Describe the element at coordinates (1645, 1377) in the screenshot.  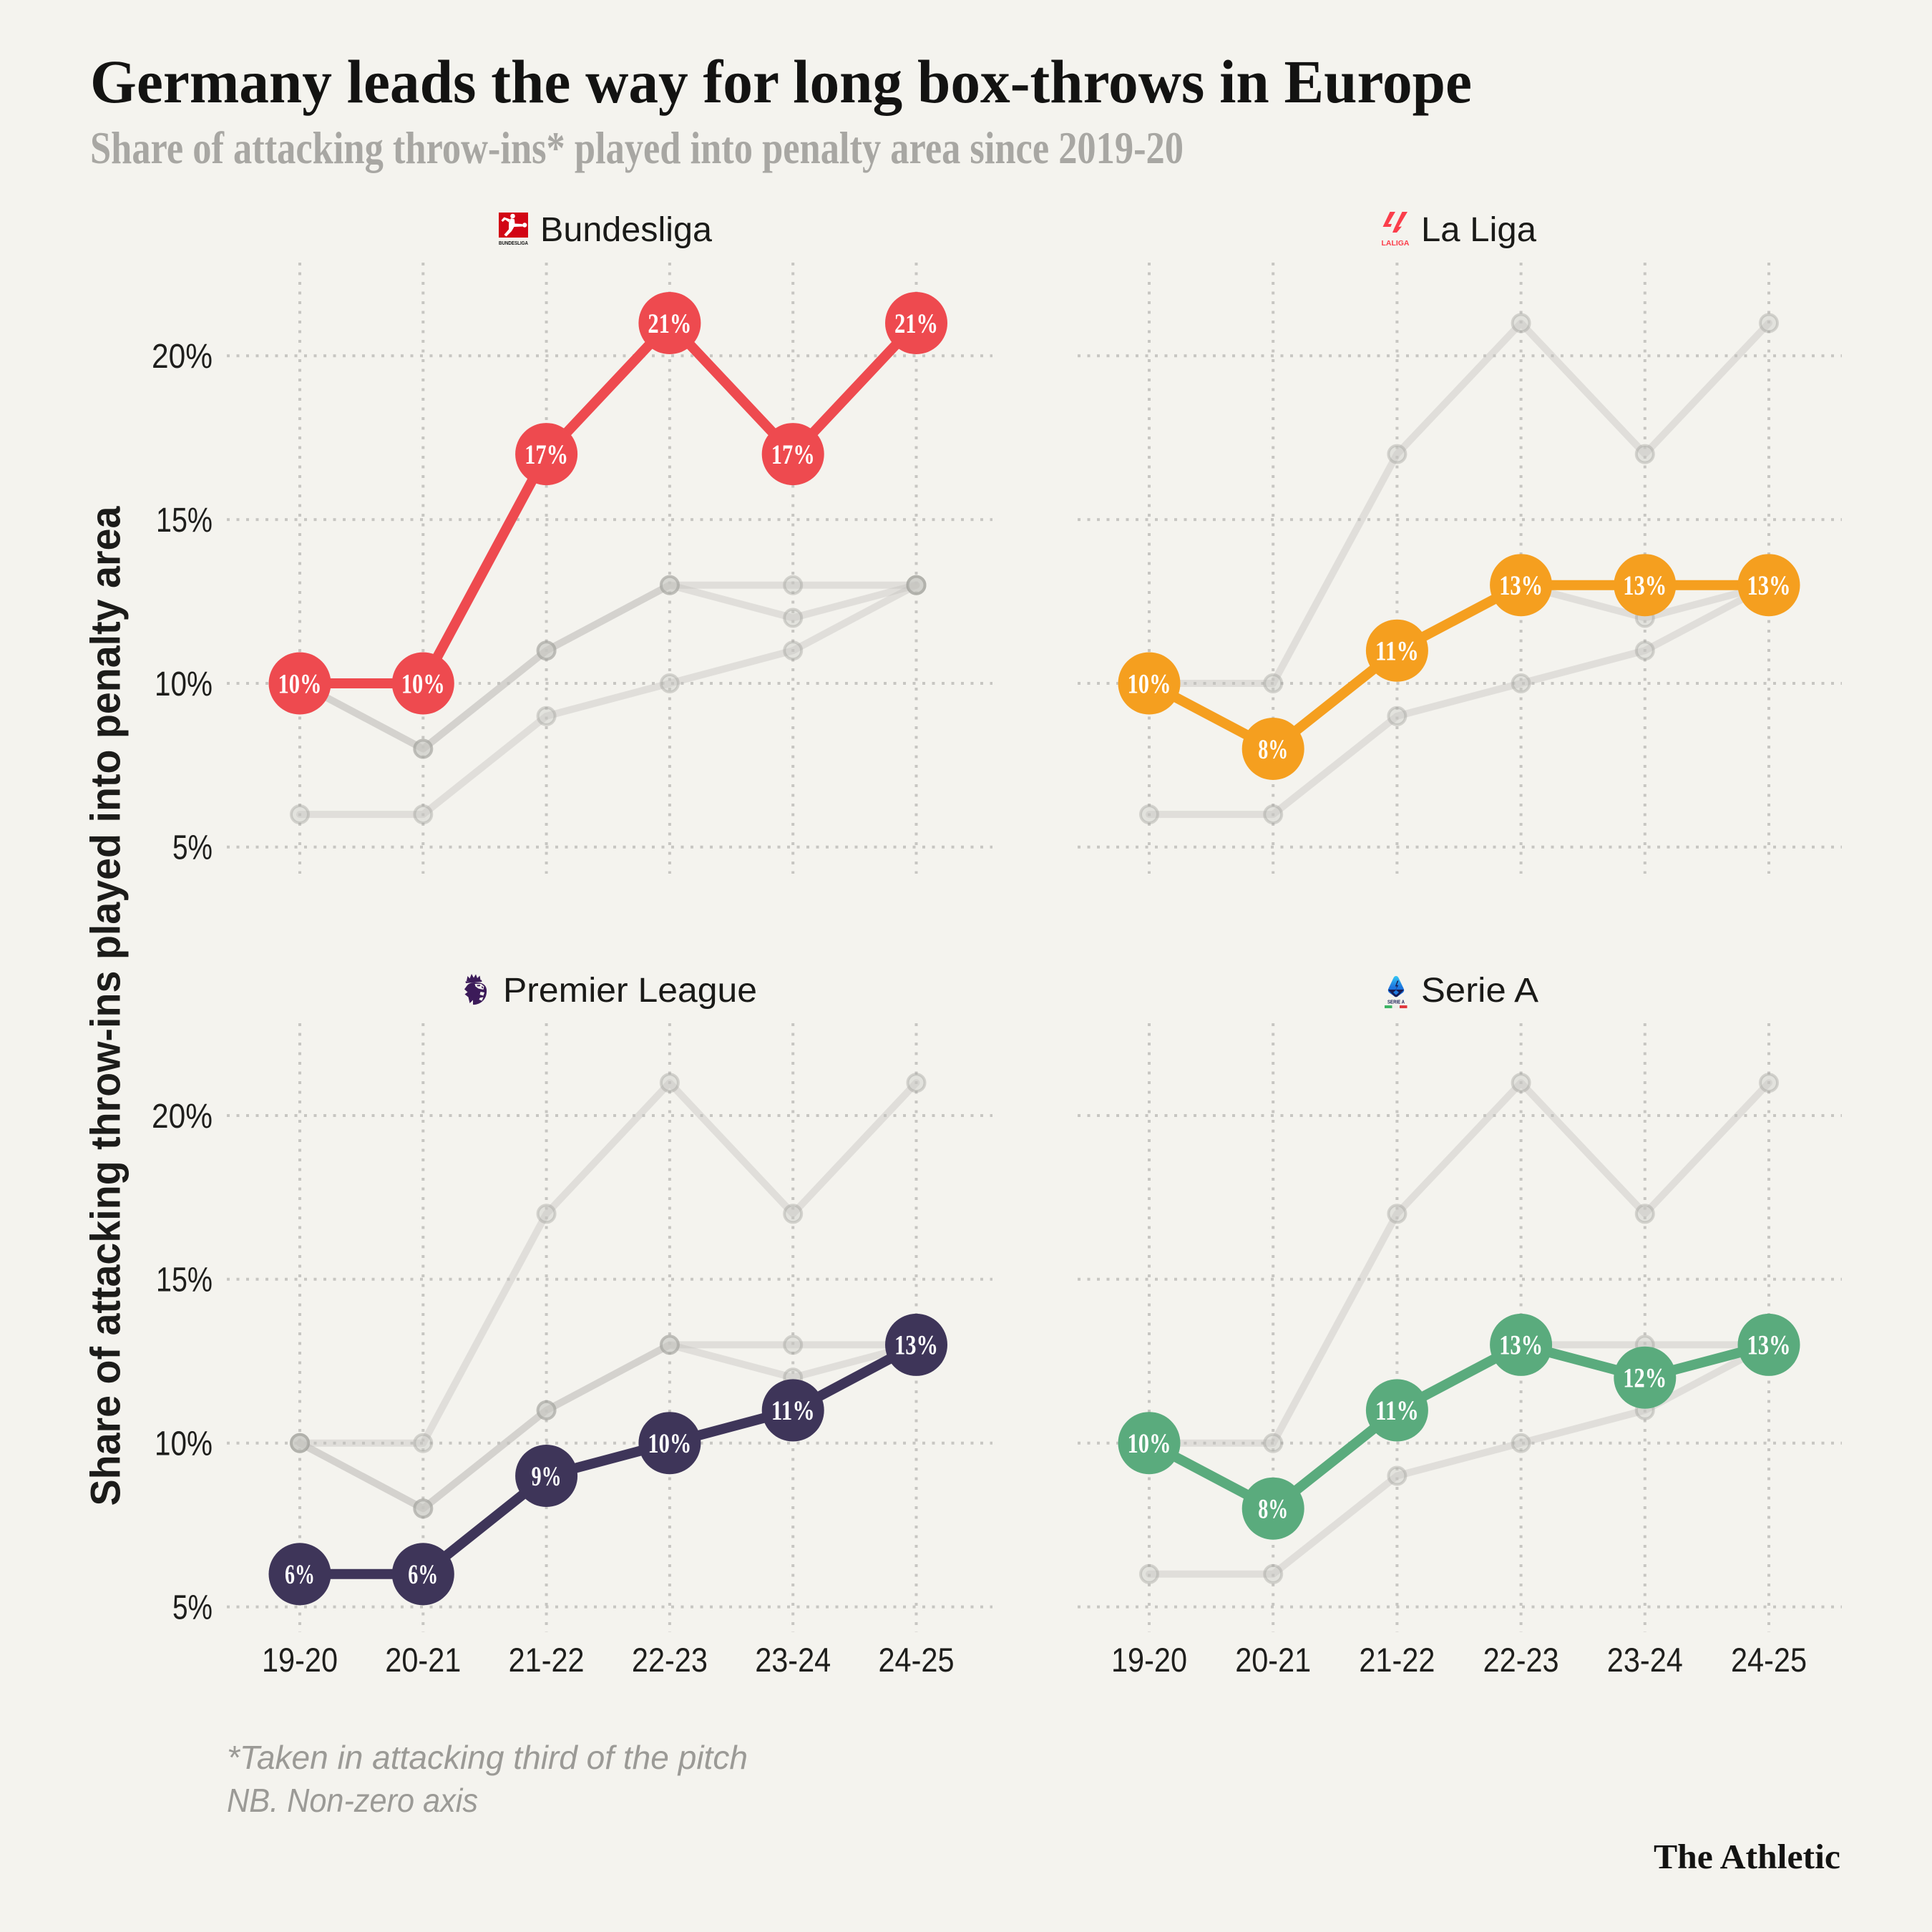
I see `svg-text: 12%` at that location.